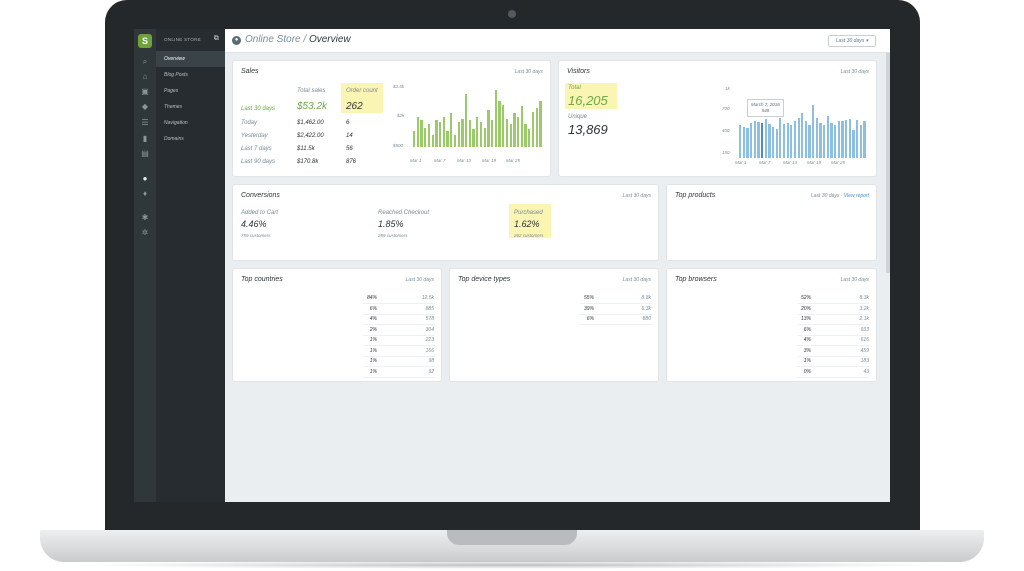 The image size is (1024, 571). What do you see at coordinates (805, 319) in the screenshot?
I see `row-percent: 13%` at bounding box center [805, 319].